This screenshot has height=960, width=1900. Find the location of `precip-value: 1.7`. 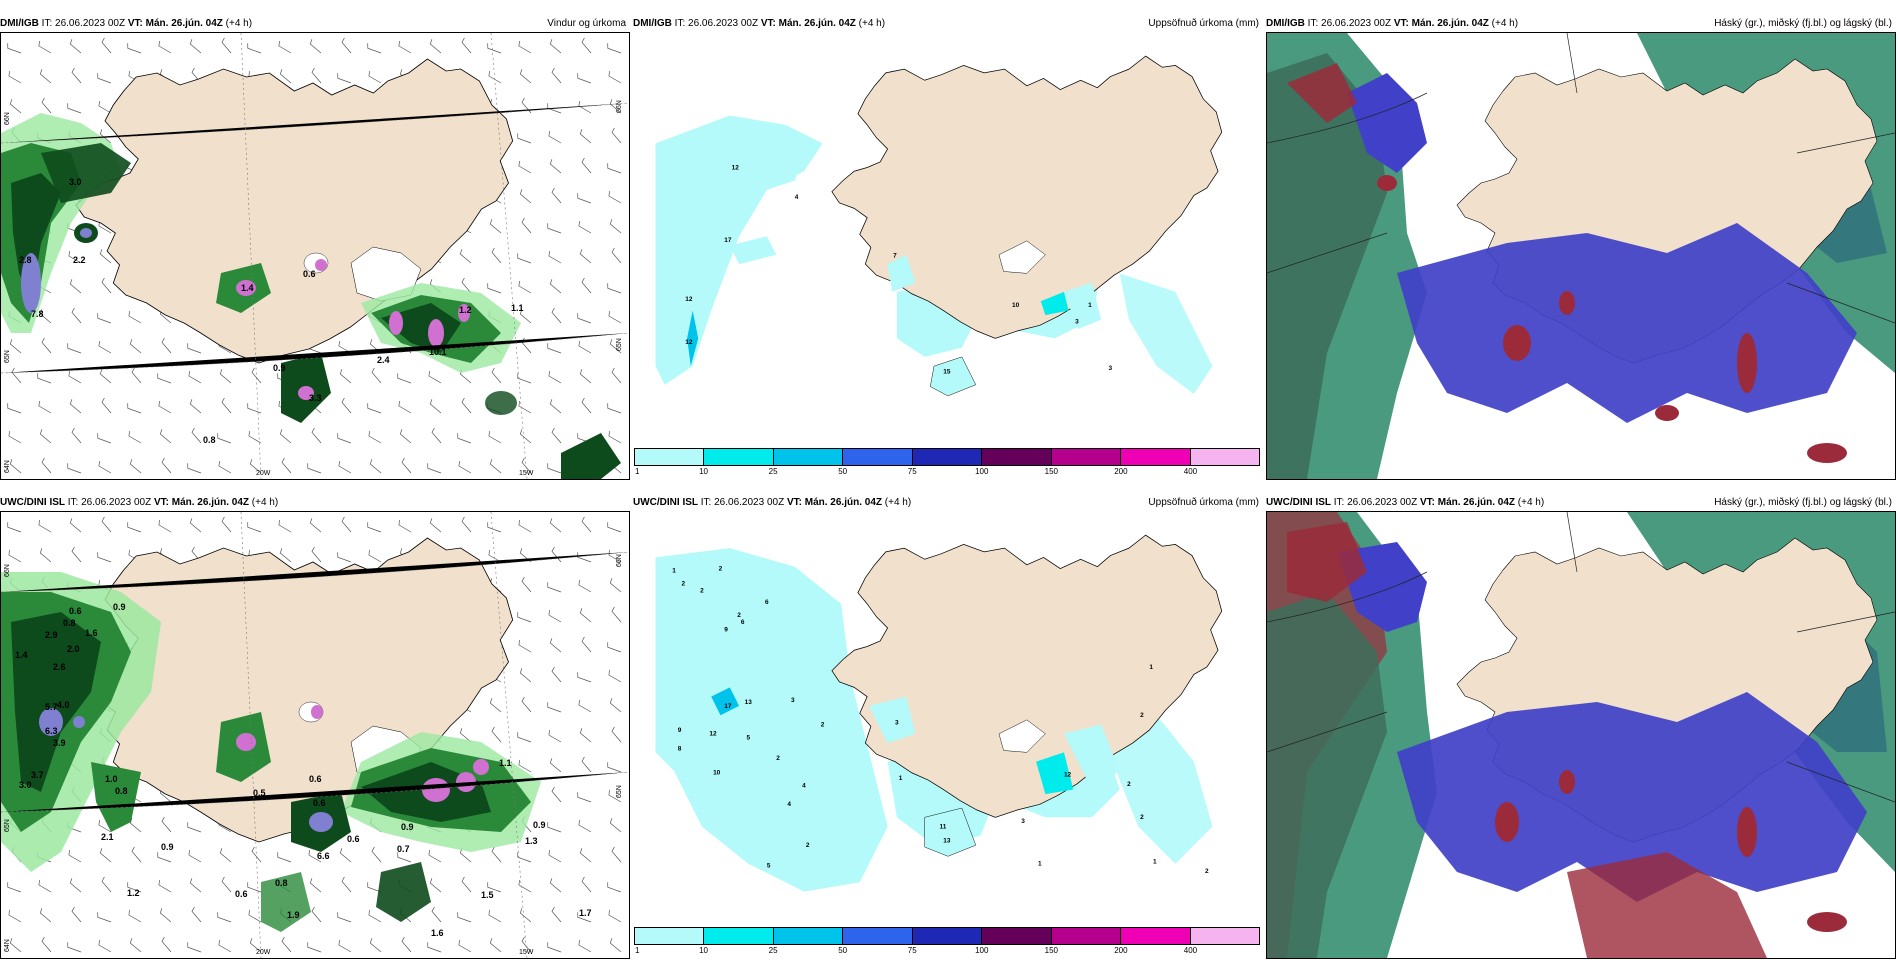

precip-value: 1.7 is located at coordinates (585, 913).